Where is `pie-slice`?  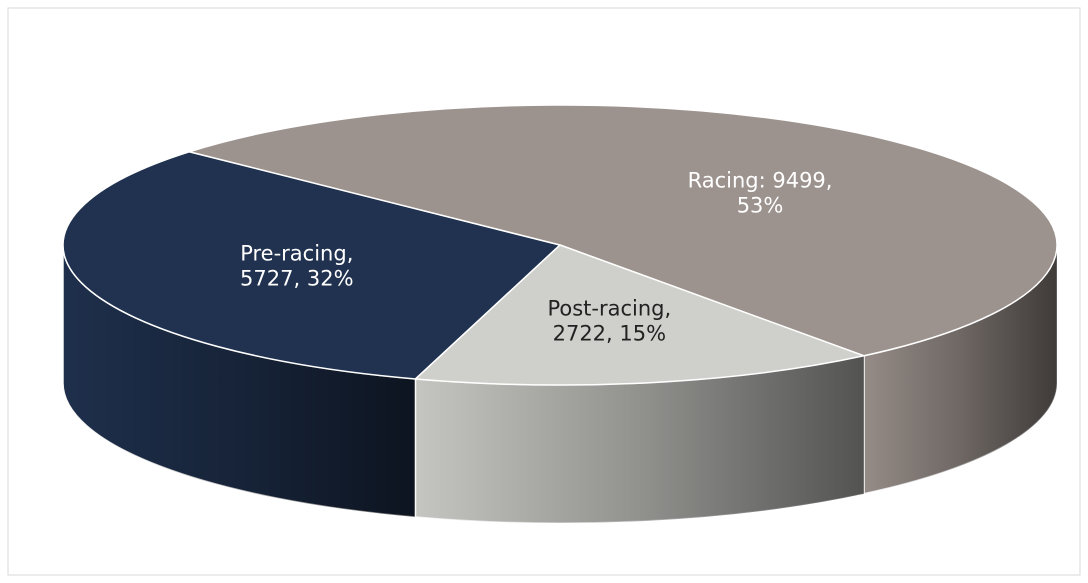
pie-slice is located at coordinates (640, 315).